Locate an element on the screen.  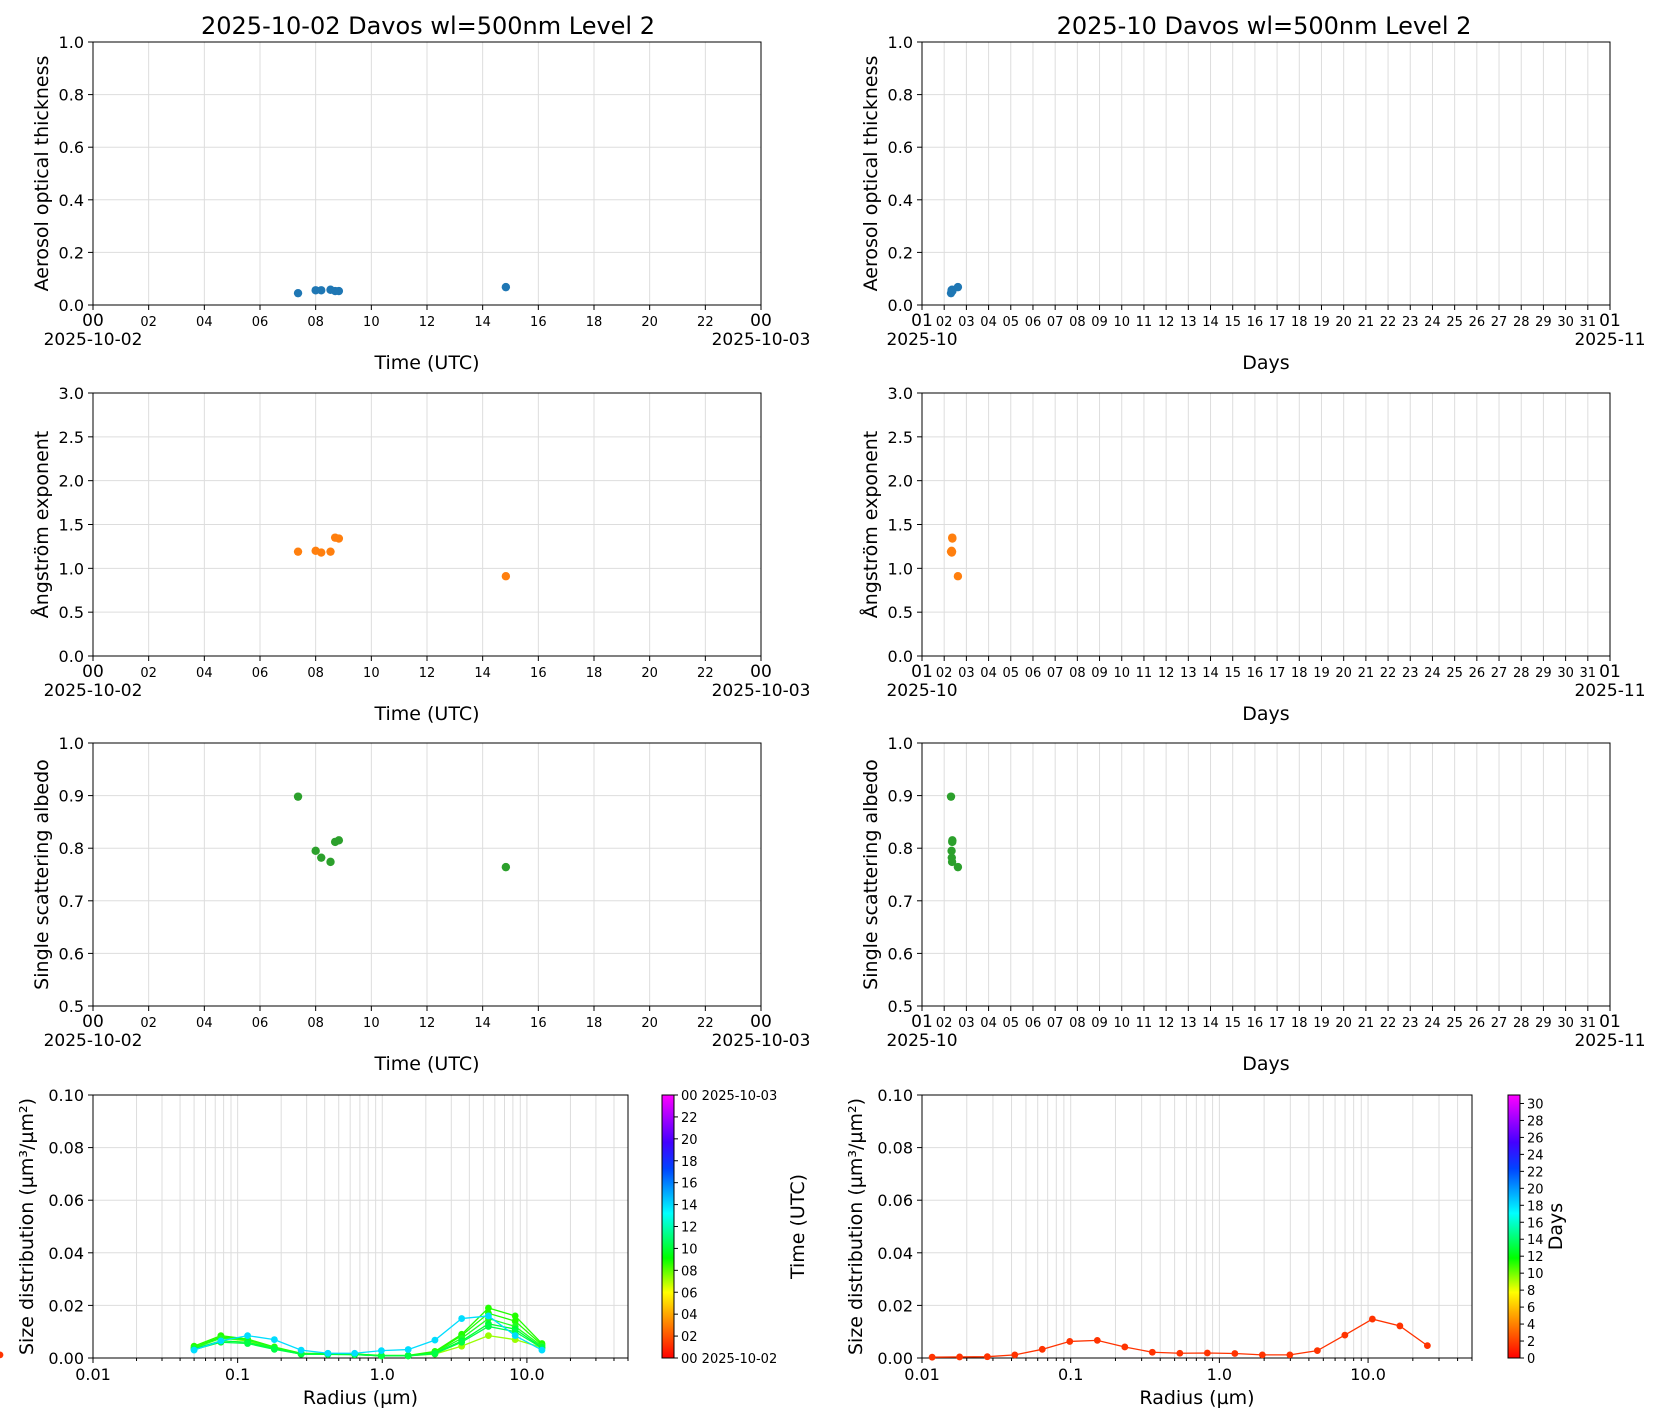
y-tick-label: 0.0 is located at coordinates (71, 305).